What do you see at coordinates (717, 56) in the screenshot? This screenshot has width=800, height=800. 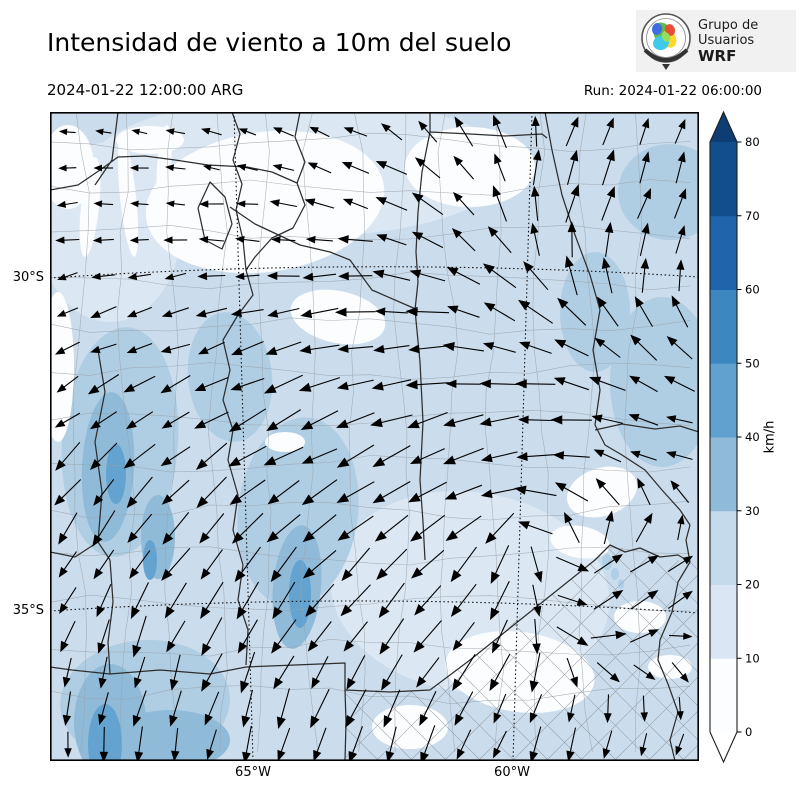 I see `logo-text-wrf: WRF` at bounding box center [717, 56].